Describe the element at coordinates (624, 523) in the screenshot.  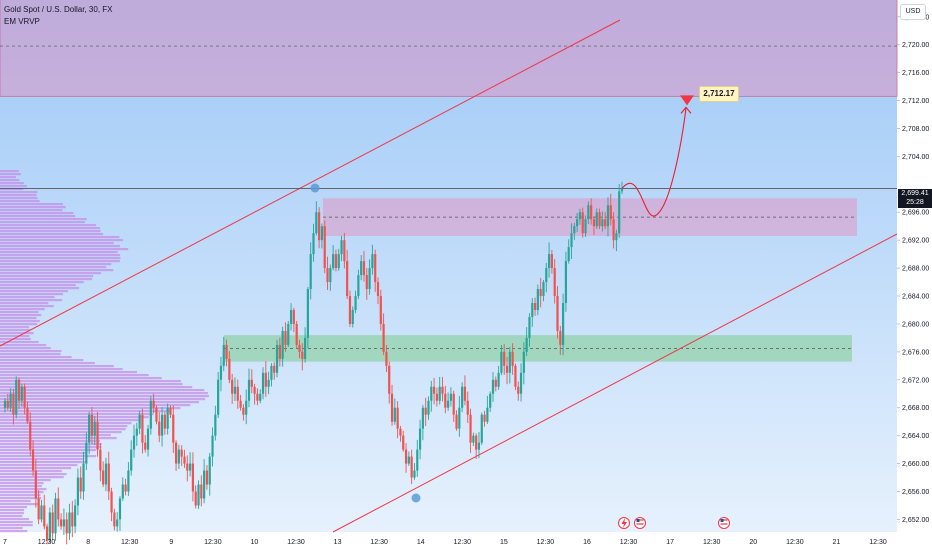
I see `flash-bolt` at that location.